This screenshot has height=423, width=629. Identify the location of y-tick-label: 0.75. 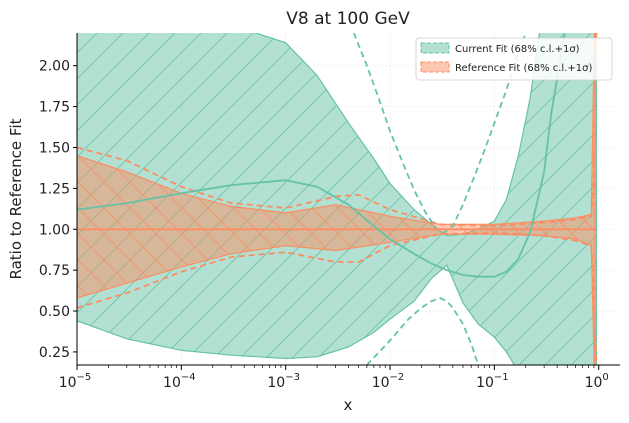
(54, 271).